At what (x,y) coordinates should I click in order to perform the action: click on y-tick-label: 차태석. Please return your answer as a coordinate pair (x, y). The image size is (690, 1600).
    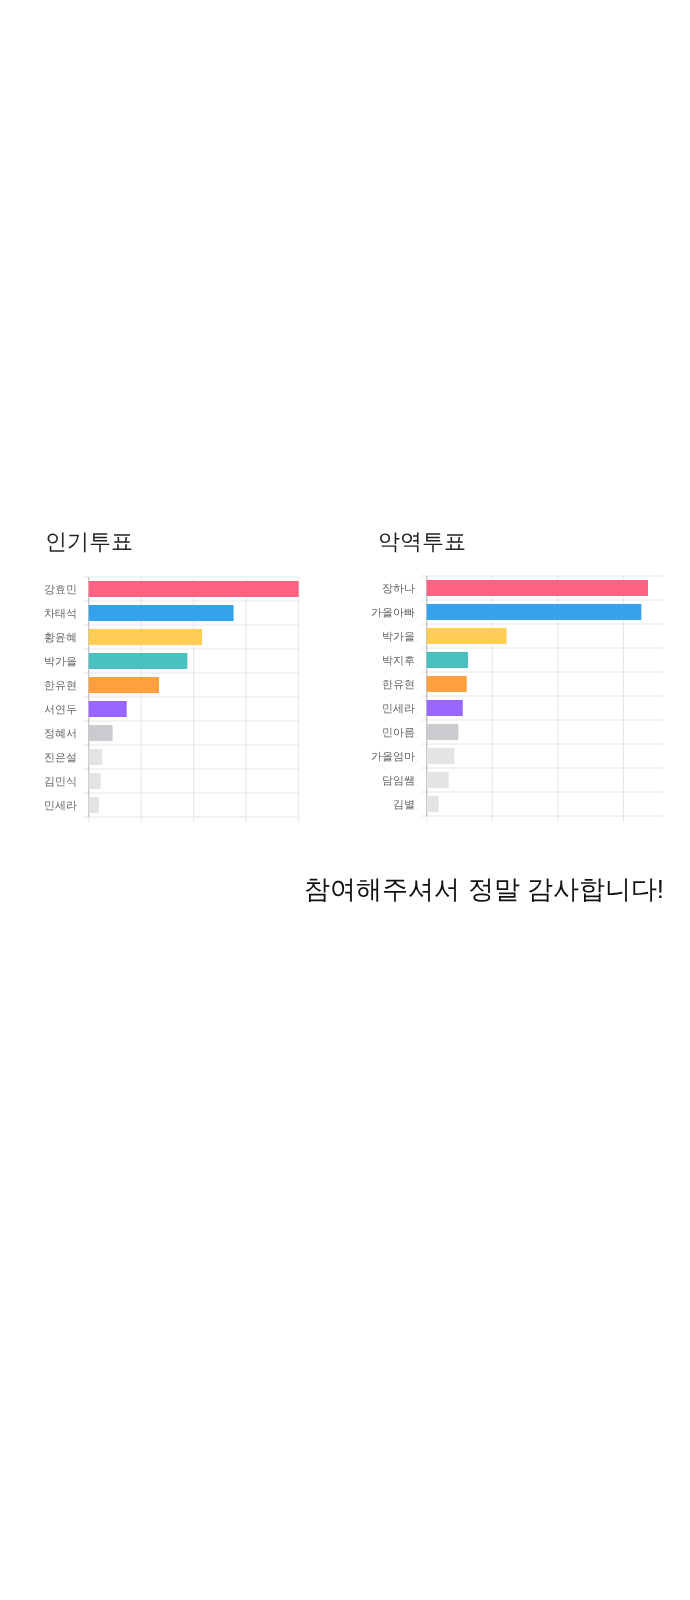
    Looking at the image, I should click on (60, 613).